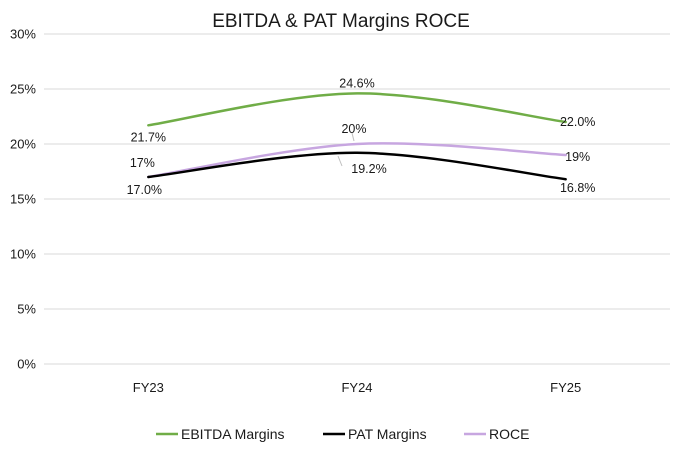 The width and height of the screenshot is (683, 460). What do you see at coordinates (23, 89) in the screenshot?
I see `y-tick-label: 25%` at bounding box center [23, 89].